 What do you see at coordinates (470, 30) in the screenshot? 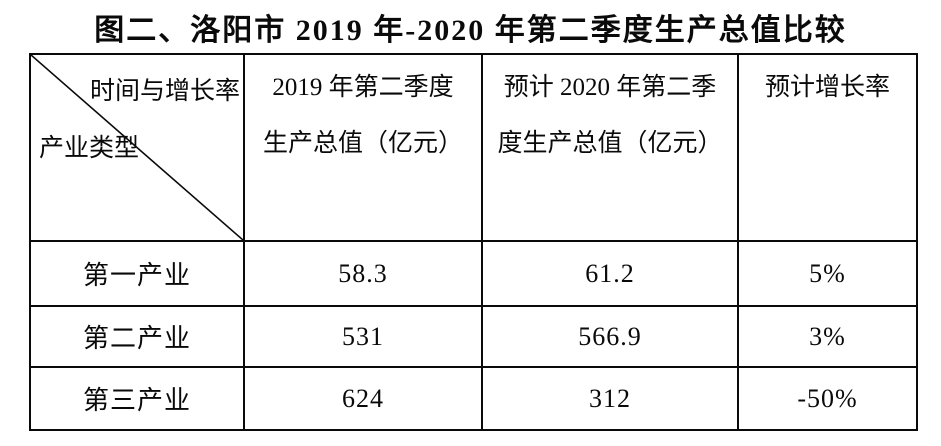
I see `figure-title: 图二、洛阳市 2019 年-2020 年第二季度生产总值比较` at bounding box center [470, 30].